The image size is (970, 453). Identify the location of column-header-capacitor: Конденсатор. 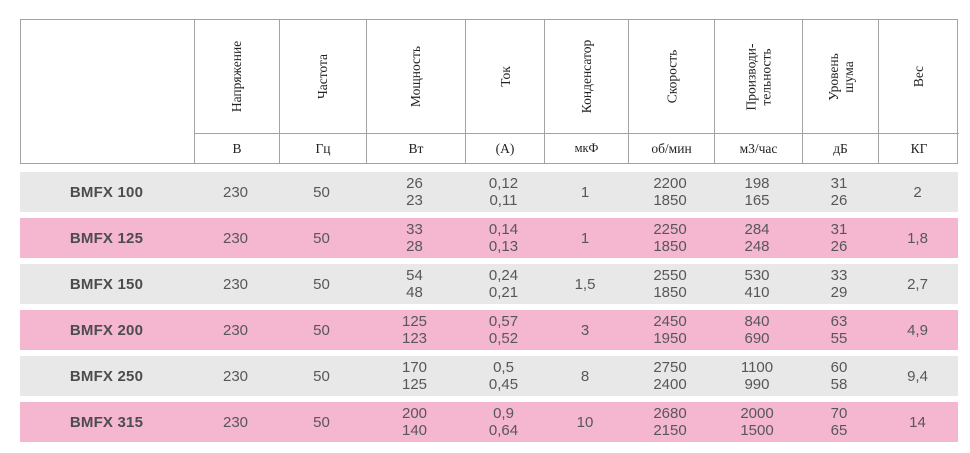
(586, 77).